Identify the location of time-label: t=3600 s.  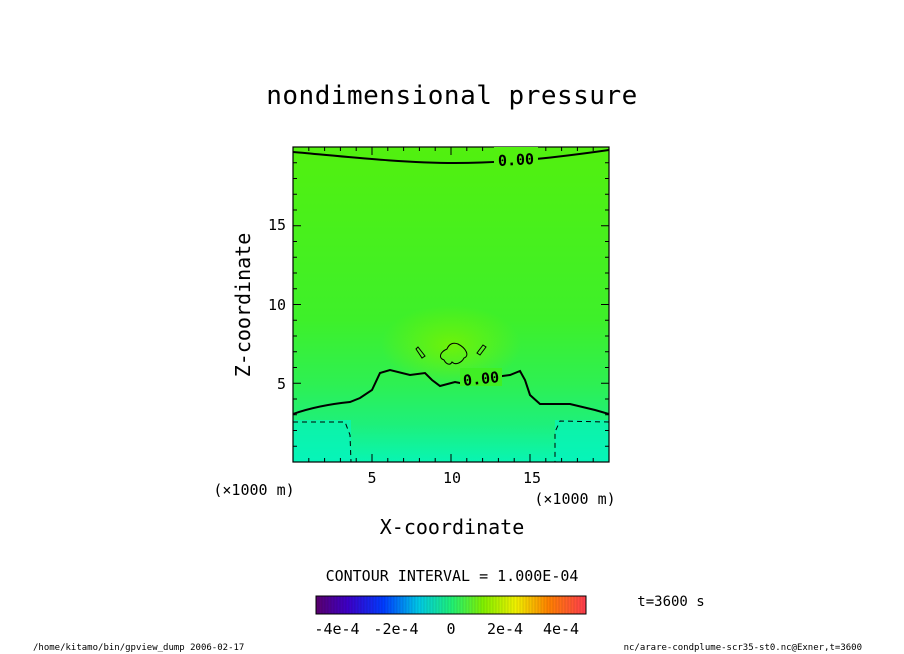
(670, 602).